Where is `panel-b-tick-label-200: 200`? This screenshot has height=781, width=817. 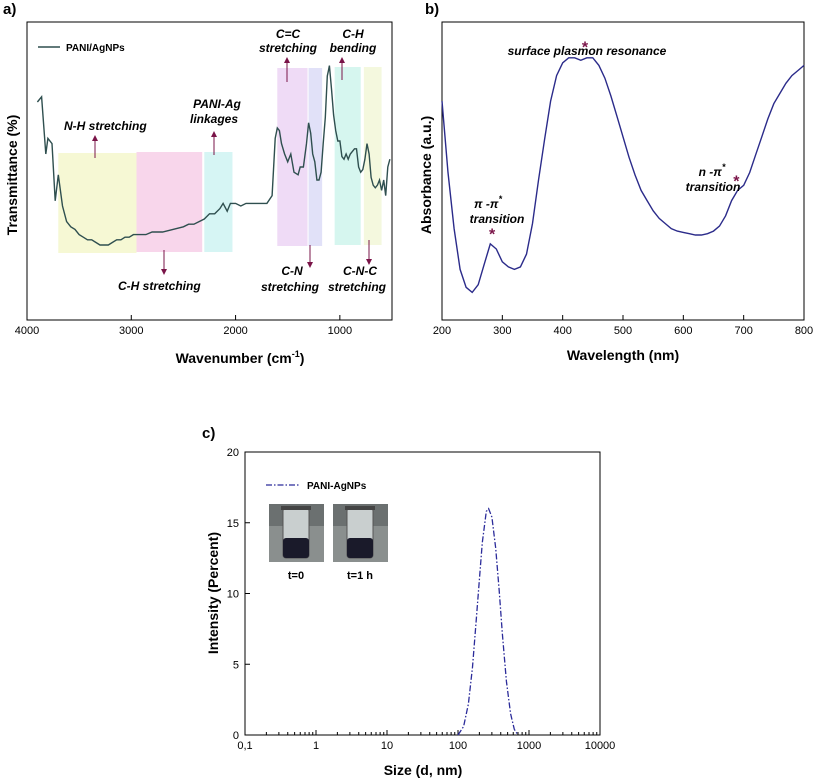 panel-b-tick-label-200: 200 is located at coordinates (442, 331).